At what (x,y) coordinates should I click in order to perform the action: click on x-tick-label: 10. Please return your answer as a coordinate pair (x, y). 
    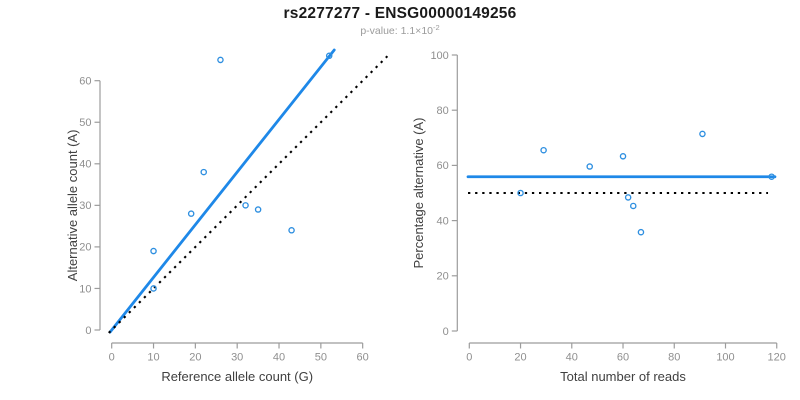
    Looking at the image, I should click on (153, 358).